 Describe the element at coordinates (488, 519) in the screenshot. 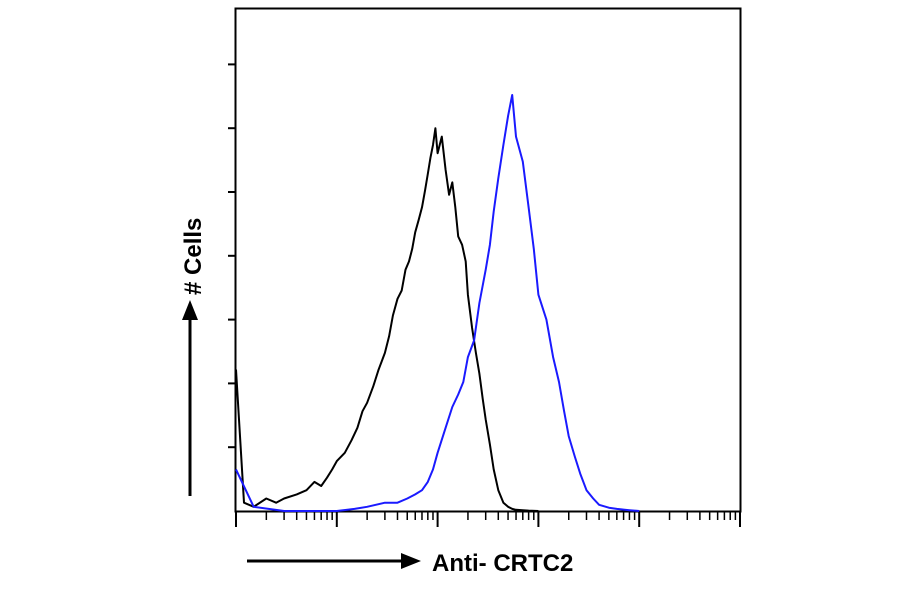

I see `x-axis-ticks` at that location.